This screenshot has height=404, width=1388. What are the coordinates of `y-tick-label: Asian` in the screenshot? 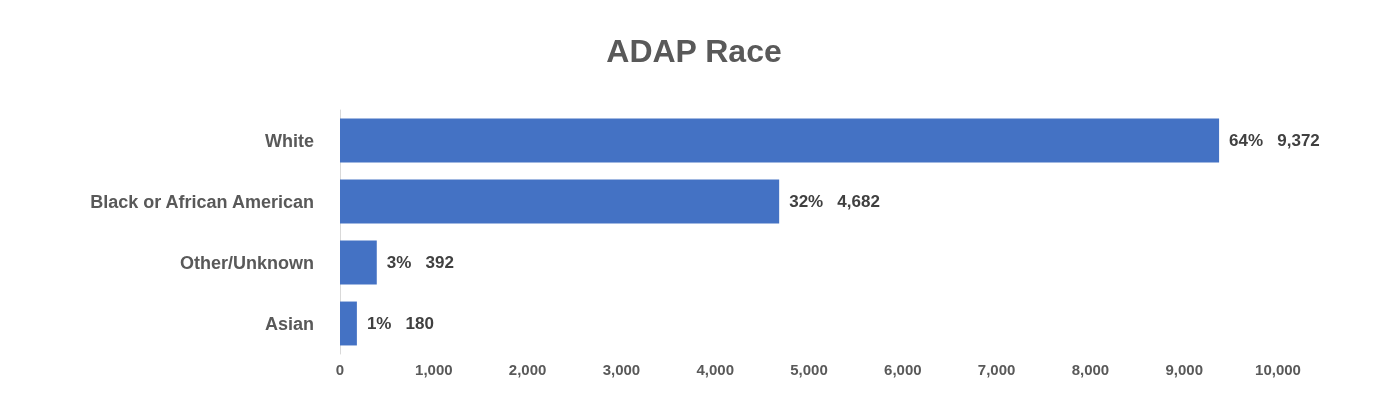 It's located at (289, 323).